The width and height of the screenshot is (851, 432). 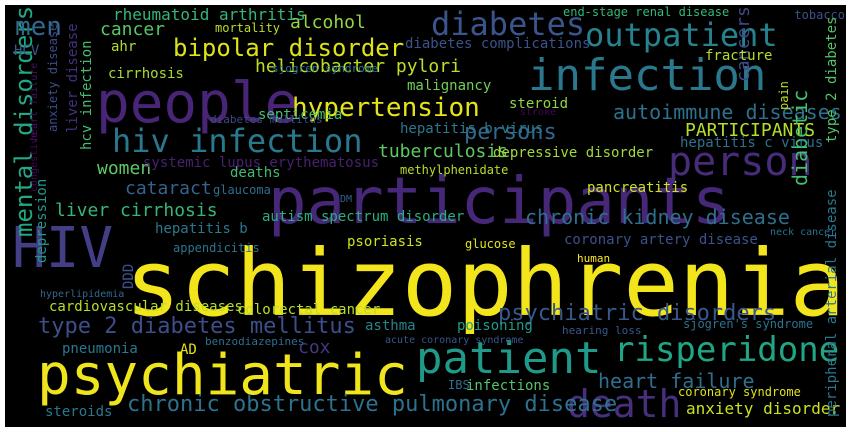 I want to click on word-participants: PARTICIPANTS, so click(x=750, y=130).